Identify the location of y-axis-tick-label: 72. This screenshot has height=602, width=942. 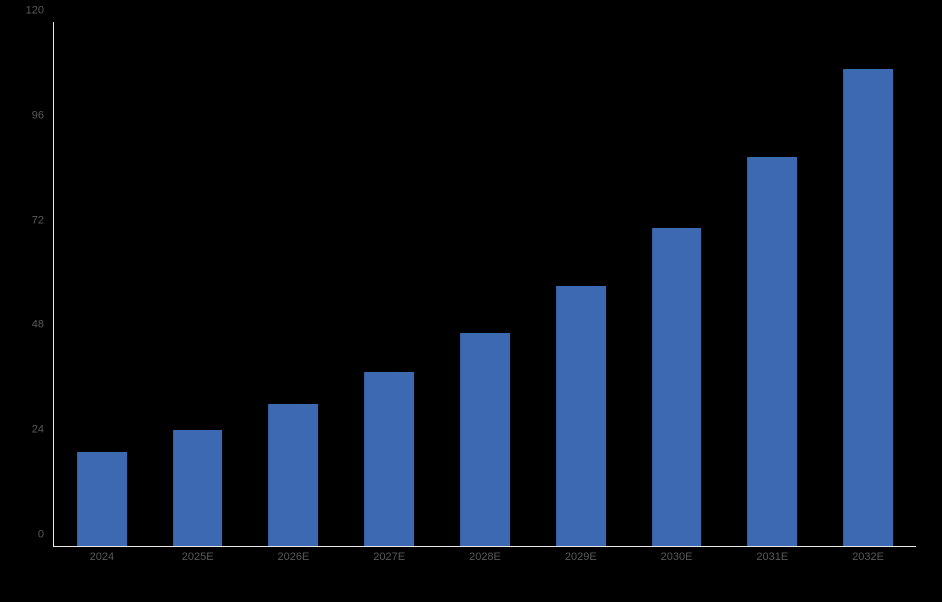
(37, 220).